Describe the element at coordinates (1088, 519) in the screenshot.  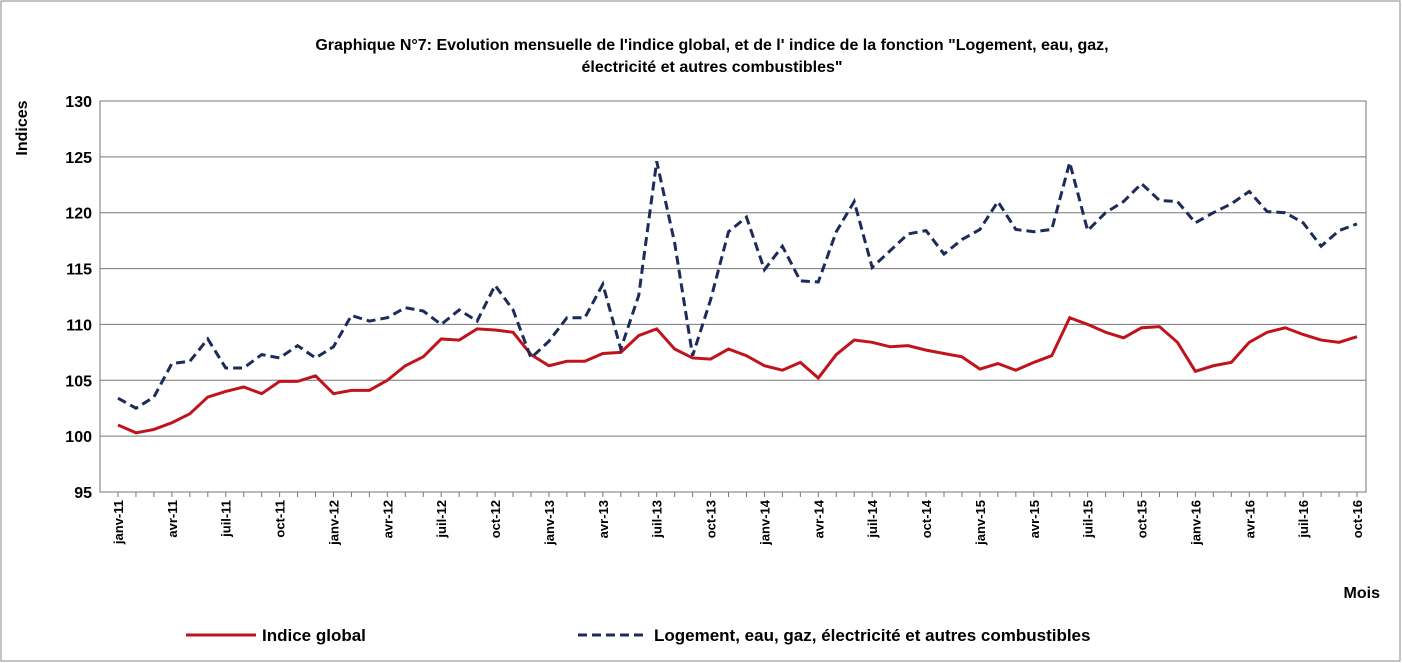
I see `x-tick-label: juil-15` at that location.